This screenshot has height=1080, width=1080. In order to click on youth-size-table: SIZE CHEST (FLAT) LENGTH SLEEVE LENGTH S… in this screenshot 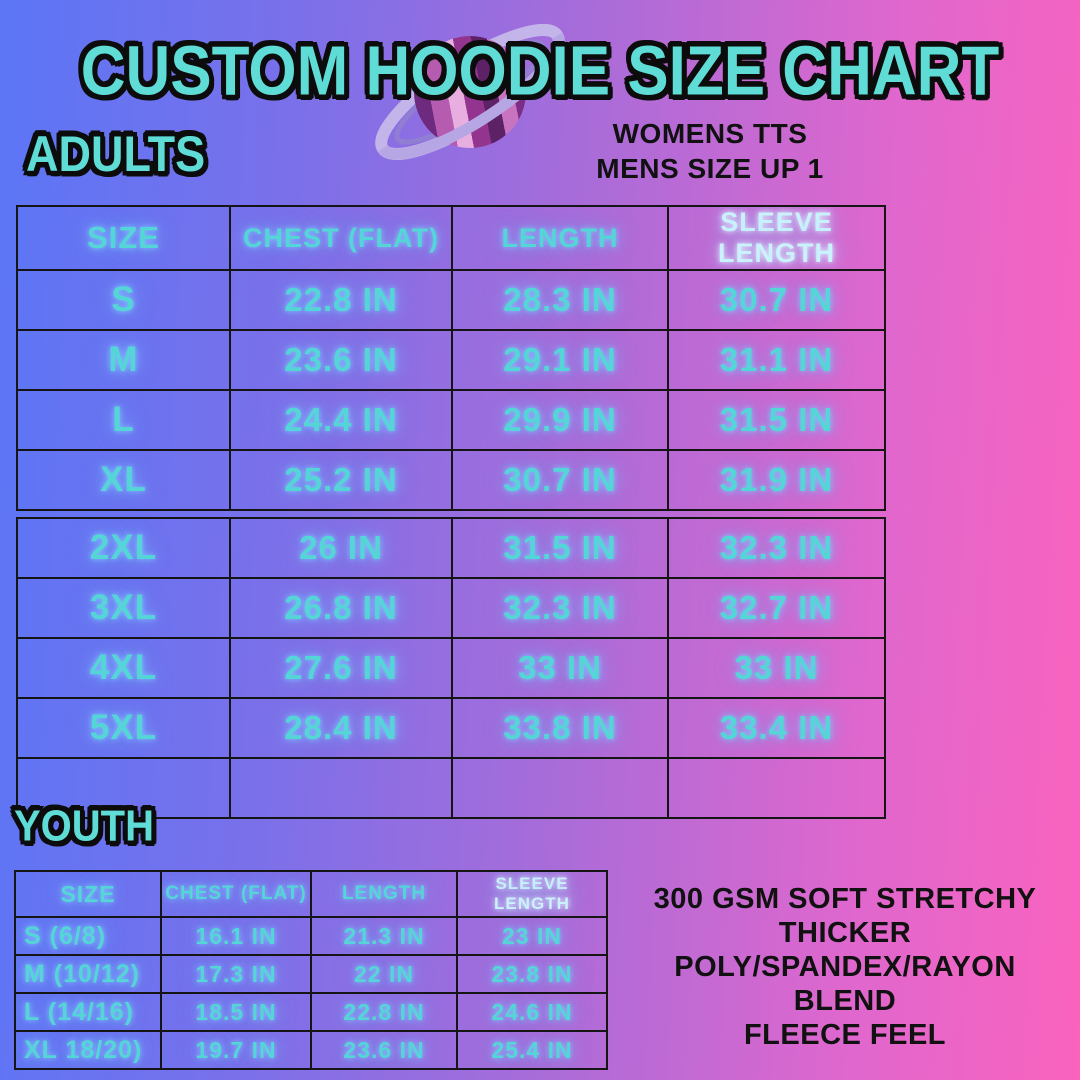, I will do `click(311, 970)`.